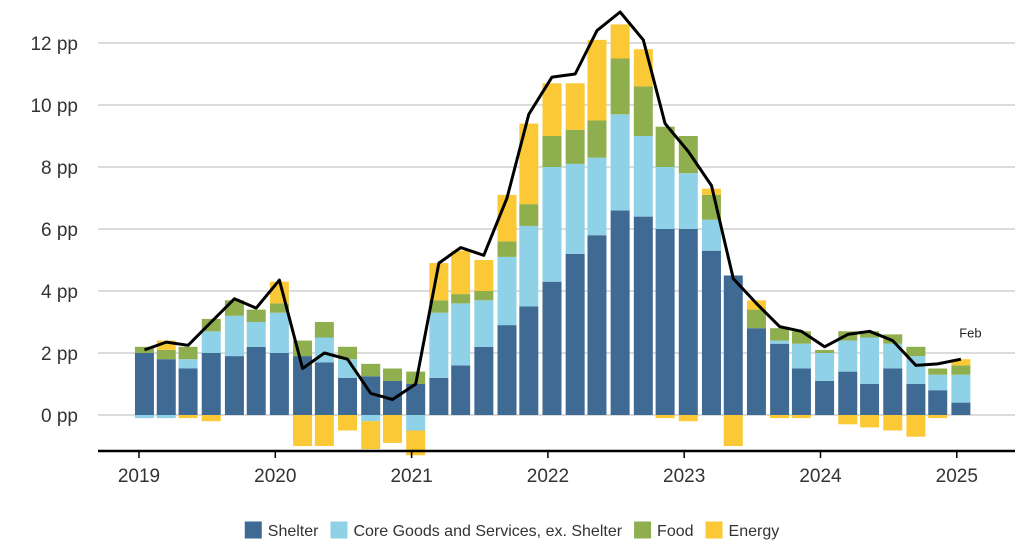 Image resolution: width=1024 pixels, height=559 pixels. What do you see at coordinates (664, 530) in the screenshot?
I see `legend-item-food: Food` at bounding box center [664, 530].